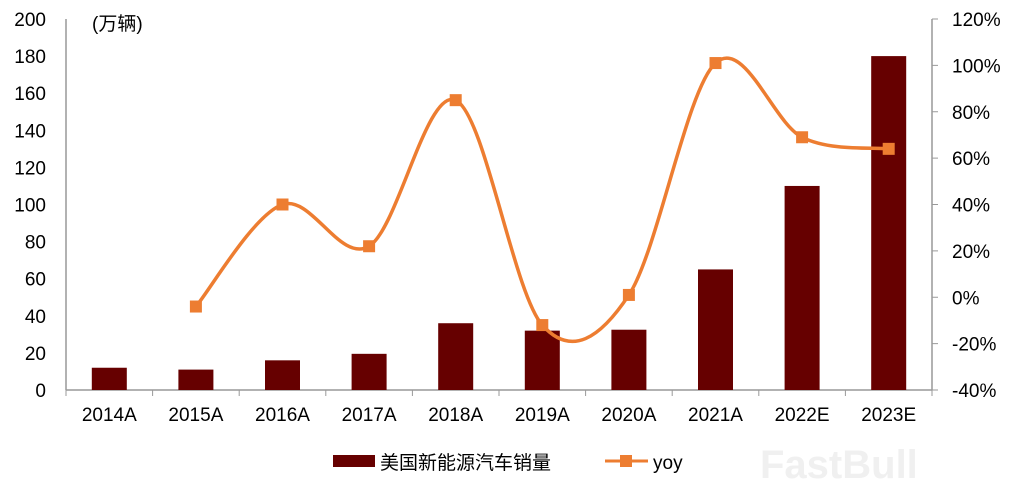 This screenshot has height=483, width=1019. Describe the element at coordinates (30, 57) in the screenshot. I see `left-tick-label: 180` at that location.